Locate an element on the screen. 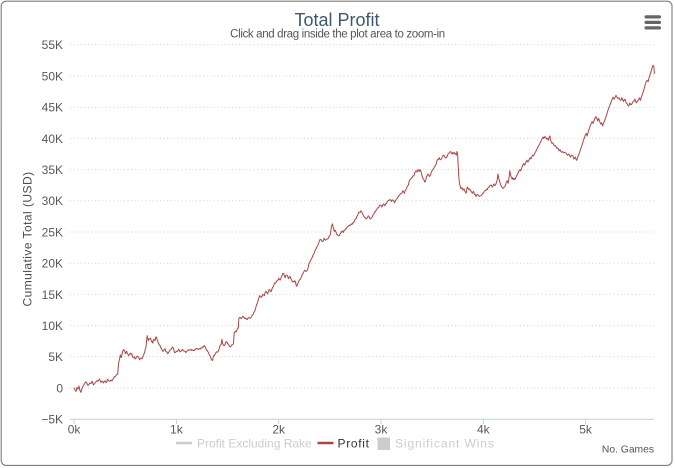 The width and height of the screenshot is (675, 468). svg-text: −5K is located at coordinates (52, 420).